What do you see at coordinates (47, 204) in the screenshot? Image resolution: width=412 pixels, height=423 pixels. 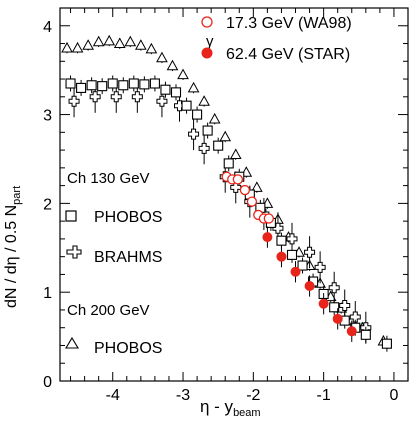 I see `y-tick-label: 2` at bounding box center [47, 204].